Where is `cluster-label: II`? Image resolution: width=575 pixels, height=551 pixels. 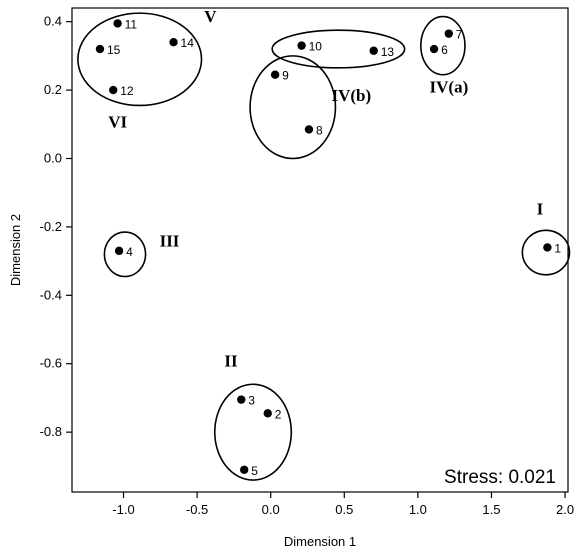
cluster-label: II is located at coordinates (231, 360).